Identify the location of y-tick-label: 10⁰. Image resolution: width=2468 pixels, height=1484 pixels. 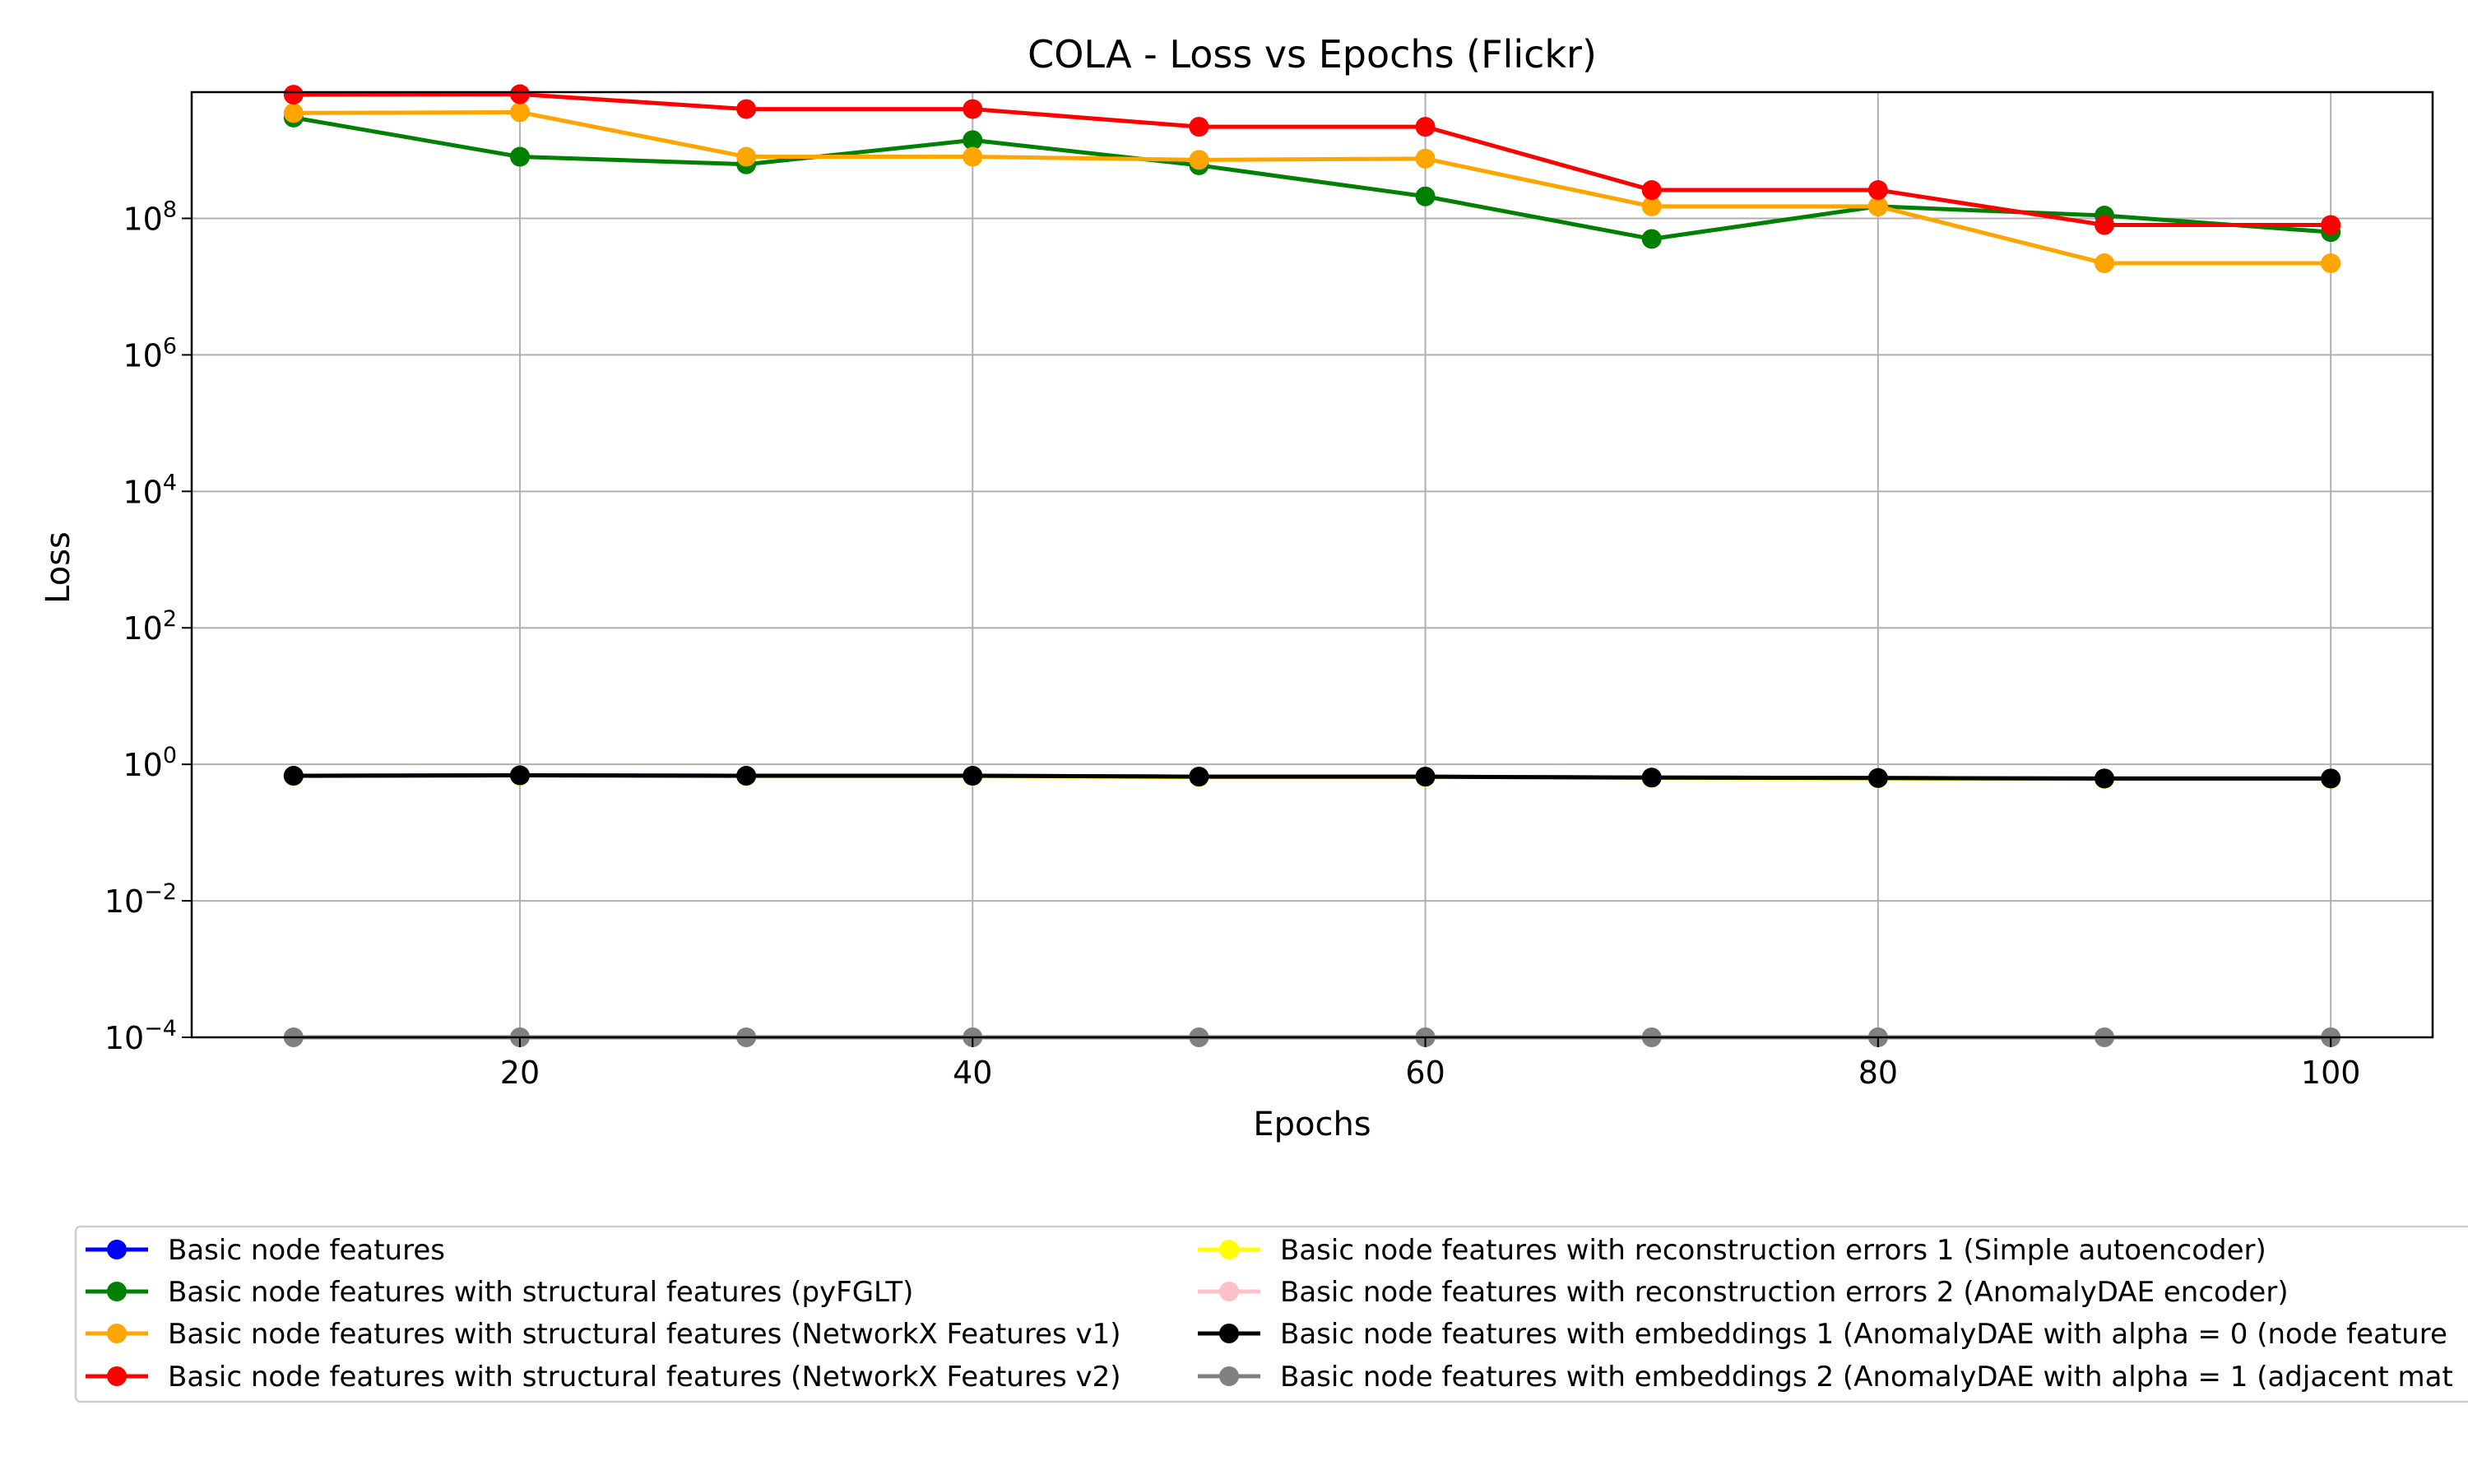
(150, 763).